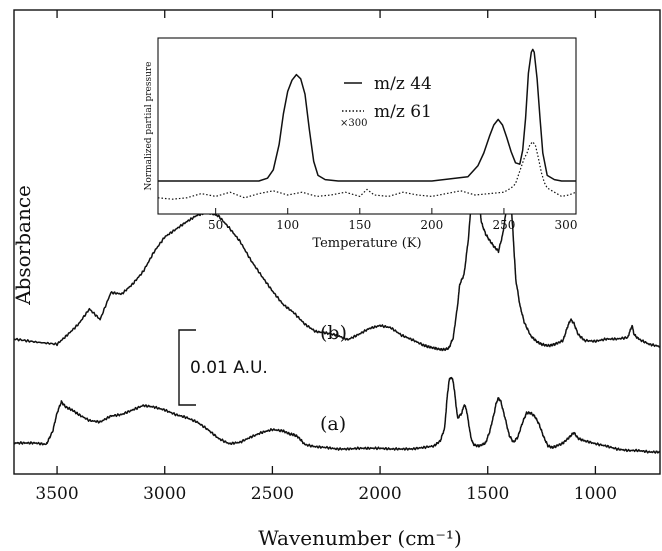 The image size is (662, 551). I want to click on legend-label-m61: m/z 61, so click(403, 112).